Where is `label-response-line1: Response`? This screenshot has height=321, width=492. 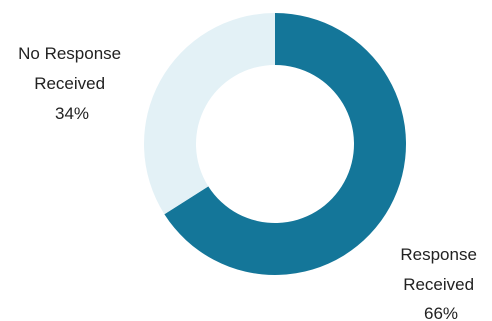 label-response-line1: Response is located at coordinates (438, 254).